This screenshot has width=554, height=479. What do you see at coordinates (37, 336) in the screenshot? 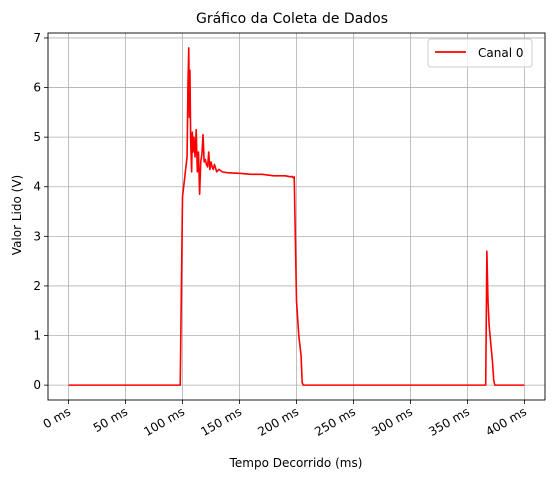
I see `y-tick-label: 1` at bounding box center [37, 336].